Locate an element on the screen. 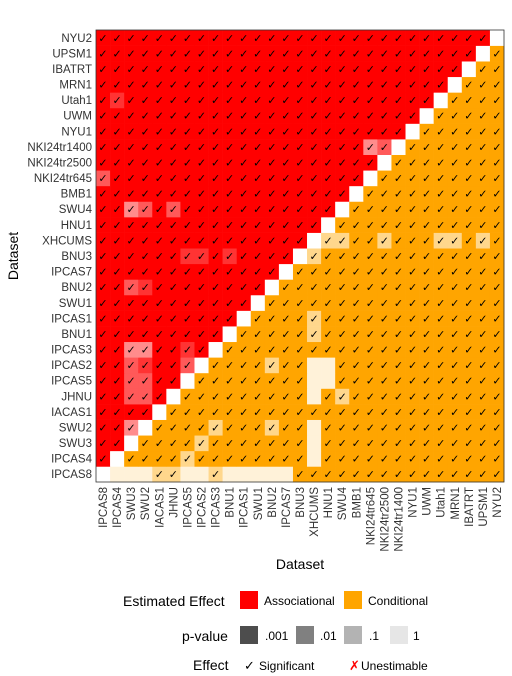  cell-bmb1-bnu1 is located at coordinates (229, 193).